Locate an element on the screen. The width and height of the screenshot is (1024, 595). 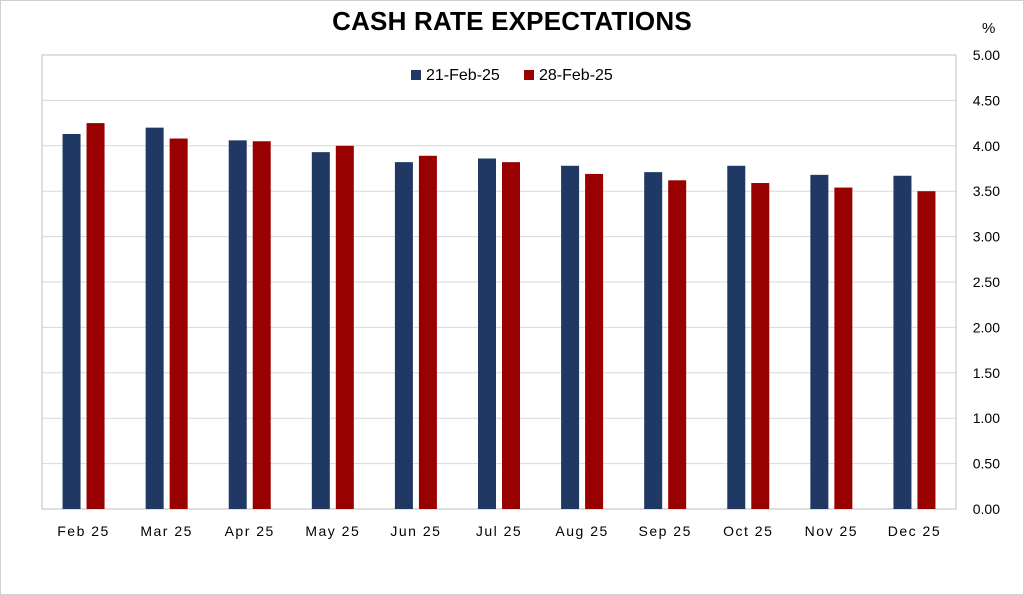
y-tick-label: 4.50 is located at coordinates (986, 100).